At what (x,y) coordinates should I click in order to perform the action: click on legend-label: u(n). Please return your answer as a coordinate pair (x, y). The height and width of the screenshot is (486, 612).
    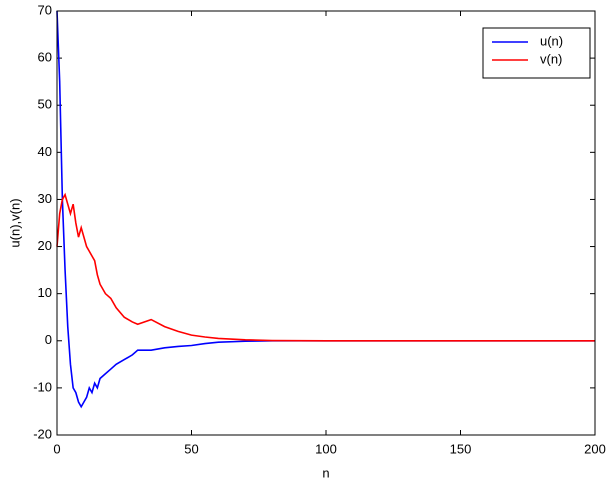
    Looking at the image, I should click on (551, 40).